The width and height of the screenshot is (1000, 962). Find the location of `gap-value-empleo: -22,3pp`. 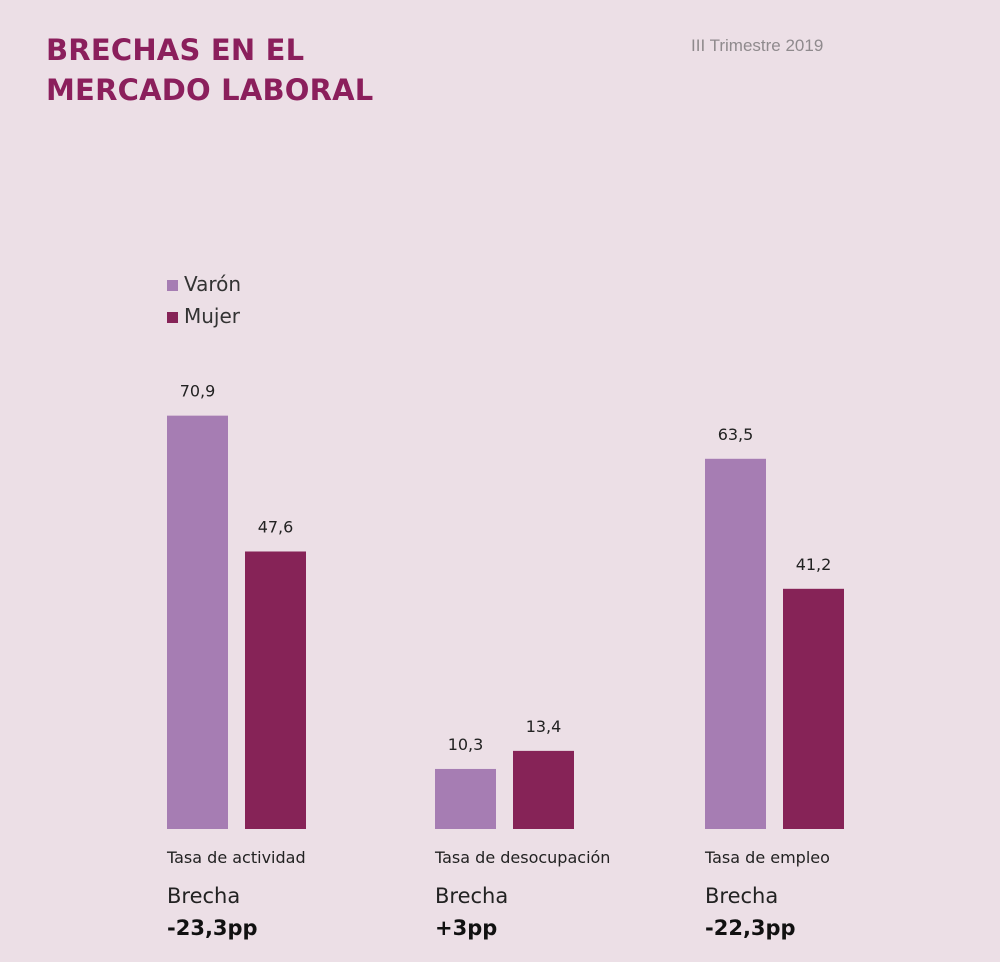

gap-value-empleo: -22,3pp is located at coordinates (750, 928).